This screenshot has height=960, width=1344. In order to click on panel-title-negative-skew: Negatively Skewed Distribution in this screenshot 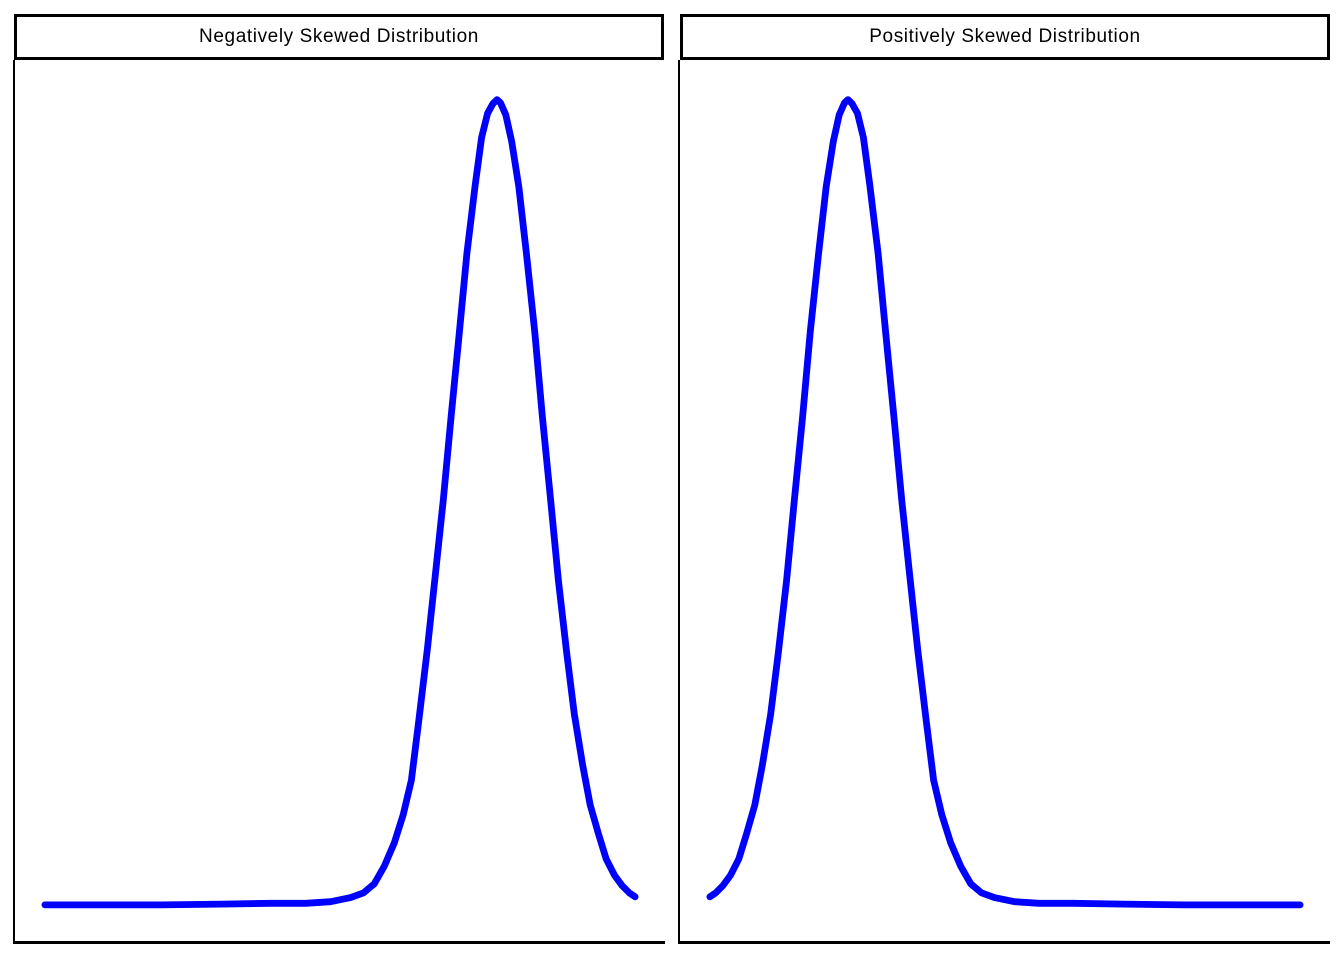, I will do `click(339, 37)`.